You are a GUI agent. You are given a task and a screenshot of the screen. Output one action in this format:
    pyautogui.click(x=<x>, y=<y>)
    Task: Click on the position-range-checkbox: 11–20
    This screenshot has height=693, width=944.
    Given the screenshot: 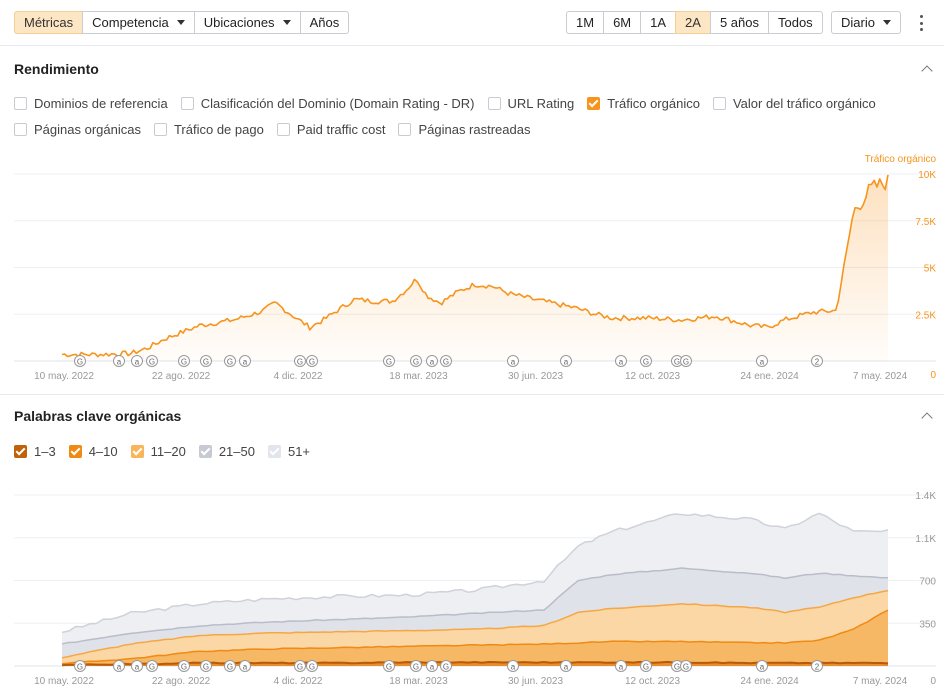 What is the action you would take?
    pyautogui.click(x=158, y=451)
    